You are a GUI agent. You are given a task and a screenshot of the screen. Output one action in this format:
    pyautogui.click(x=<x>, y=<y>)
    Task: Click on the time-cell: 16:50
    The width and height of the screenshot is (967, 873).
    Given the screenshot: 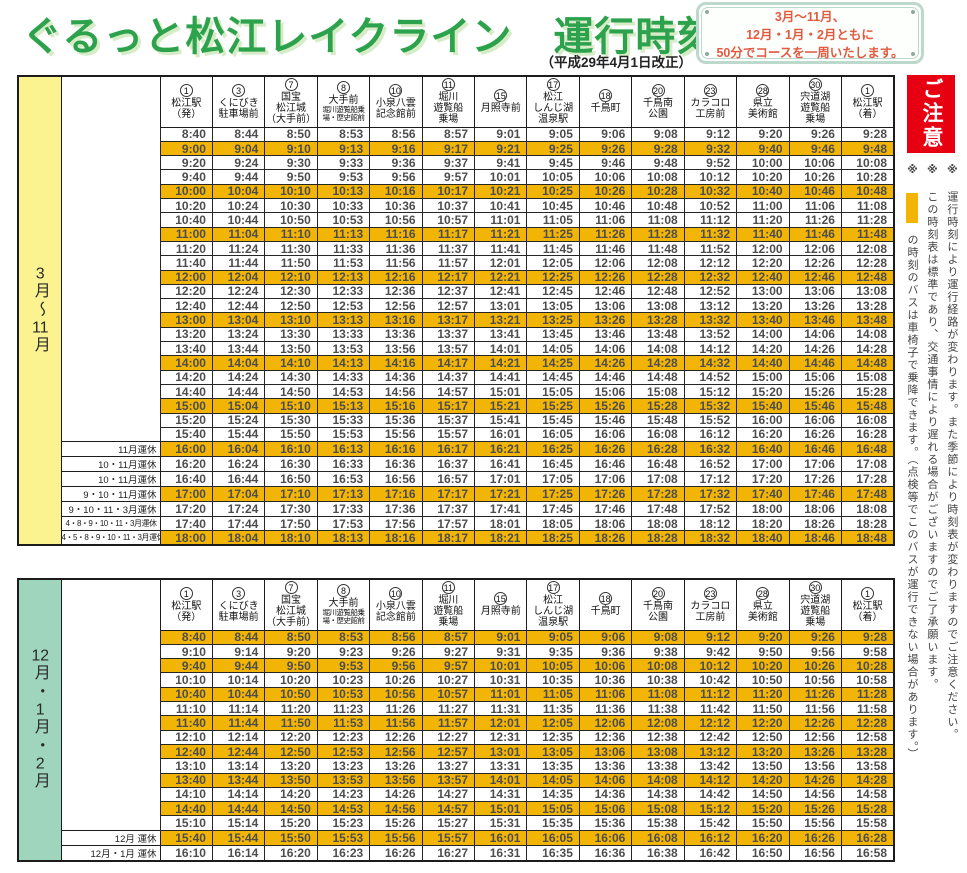 What is the action you would take?
    pyautogui.click(x=763, y=853)
    